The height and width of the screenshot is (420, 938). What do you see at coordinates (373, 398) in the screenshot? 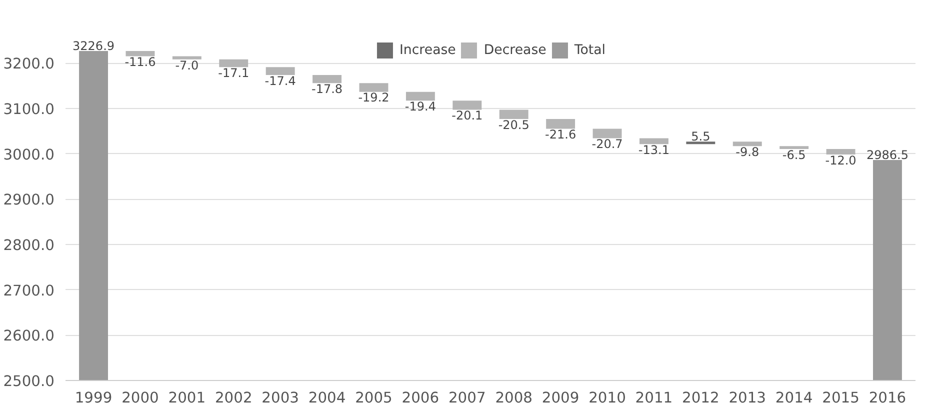
I see `x-tick-label: 2005` at bounding box center [373, 398].